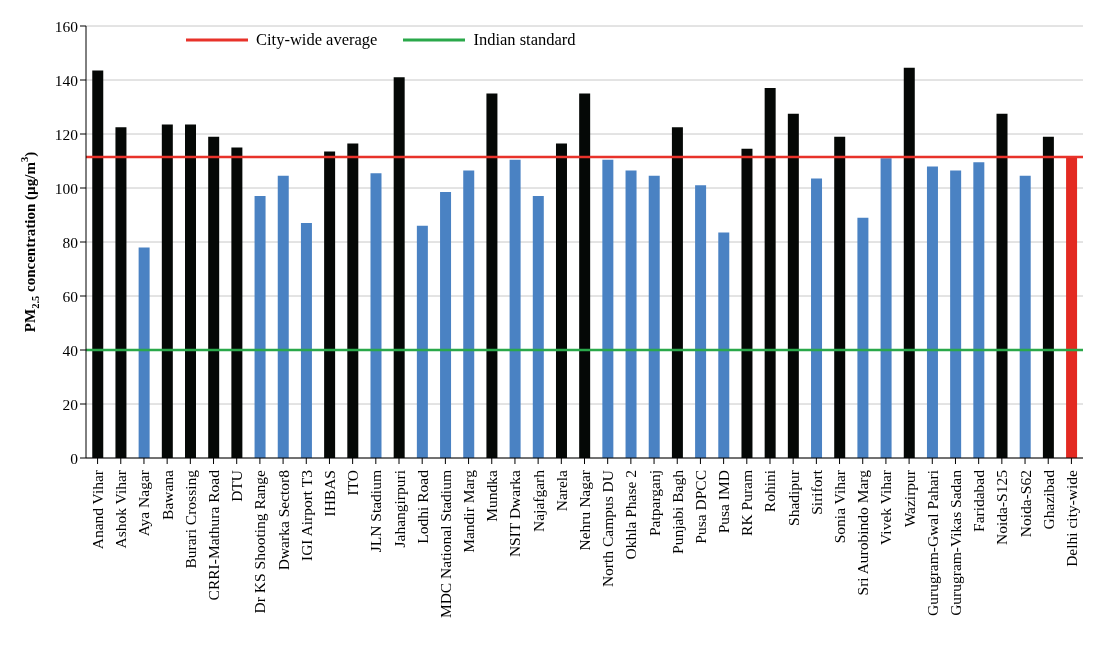 The width and height of the screenshot is (1103, 662). I want to click on x-tick-label: Dwarka Sector8, so click(283, 520).